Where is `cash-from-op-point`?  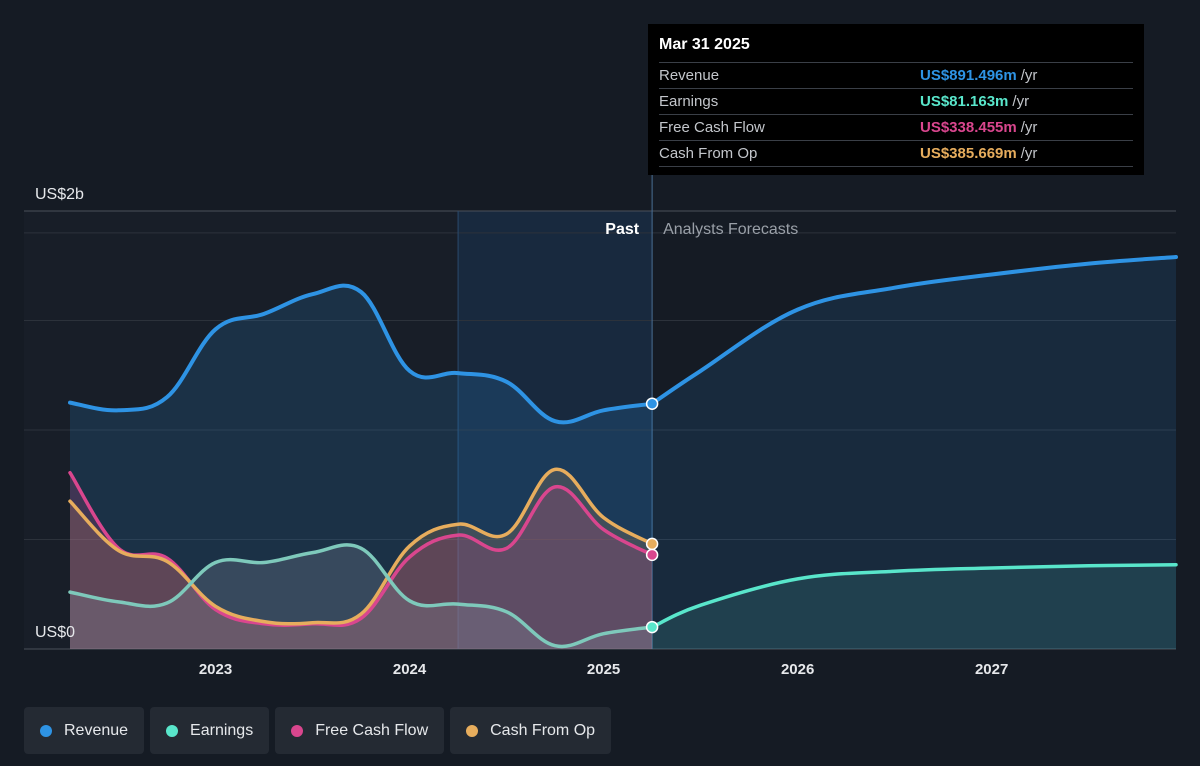 cash-from-op-point is located at coordinates (652, 544).